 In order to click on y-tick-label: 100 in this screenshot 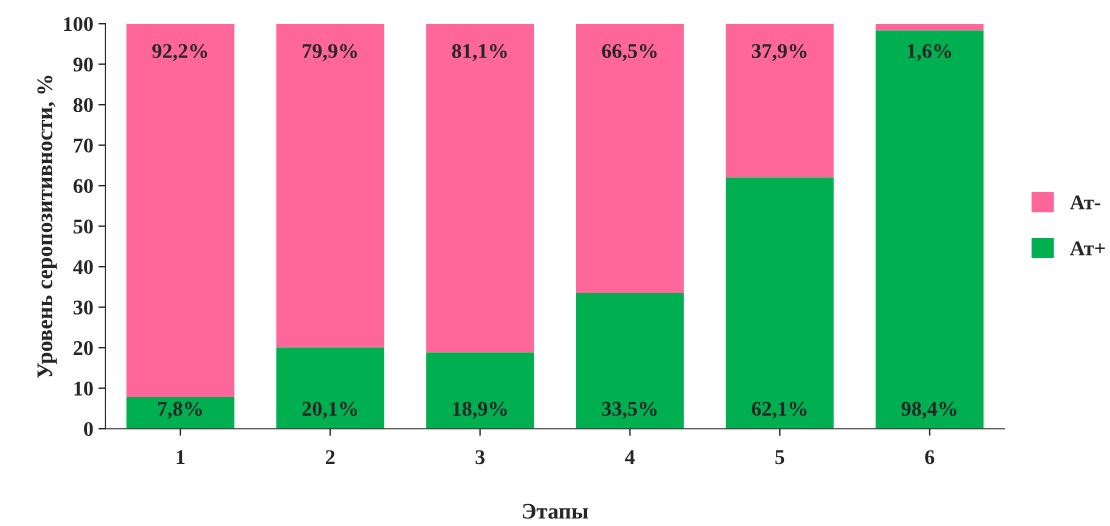, I will do `click(78, 24)`.